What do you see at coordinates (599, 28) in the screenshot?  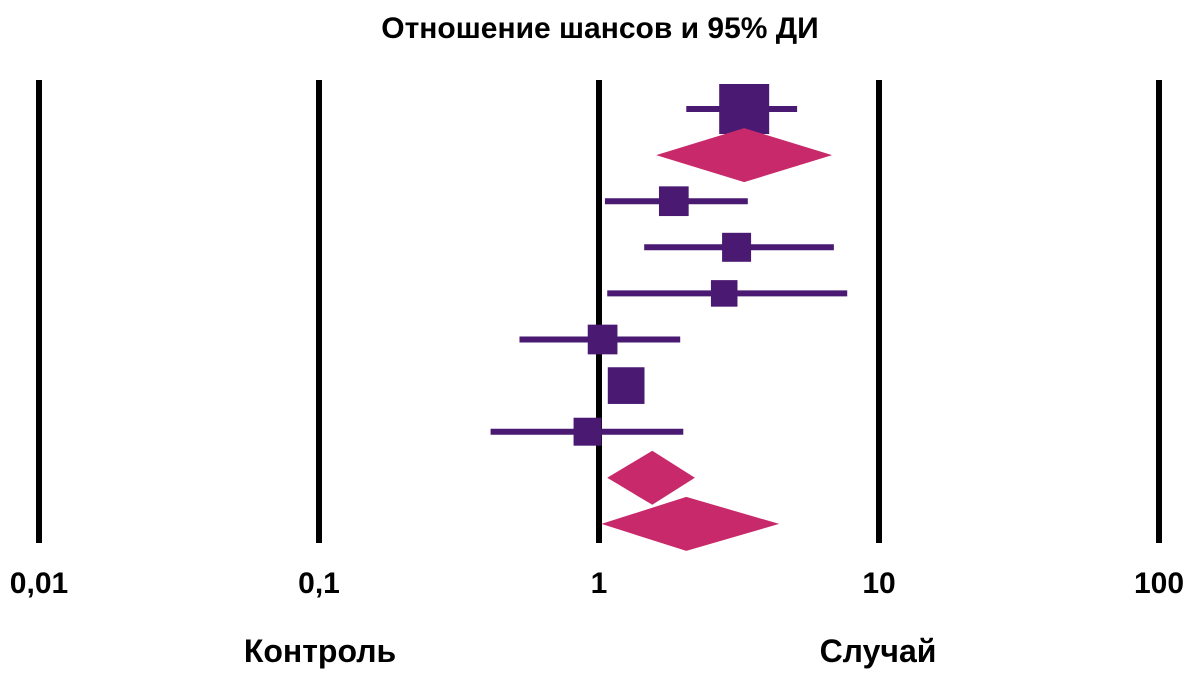 I see `chart-title: Отношение шансов и 95% ДИ` at bounding box center [599, 28].